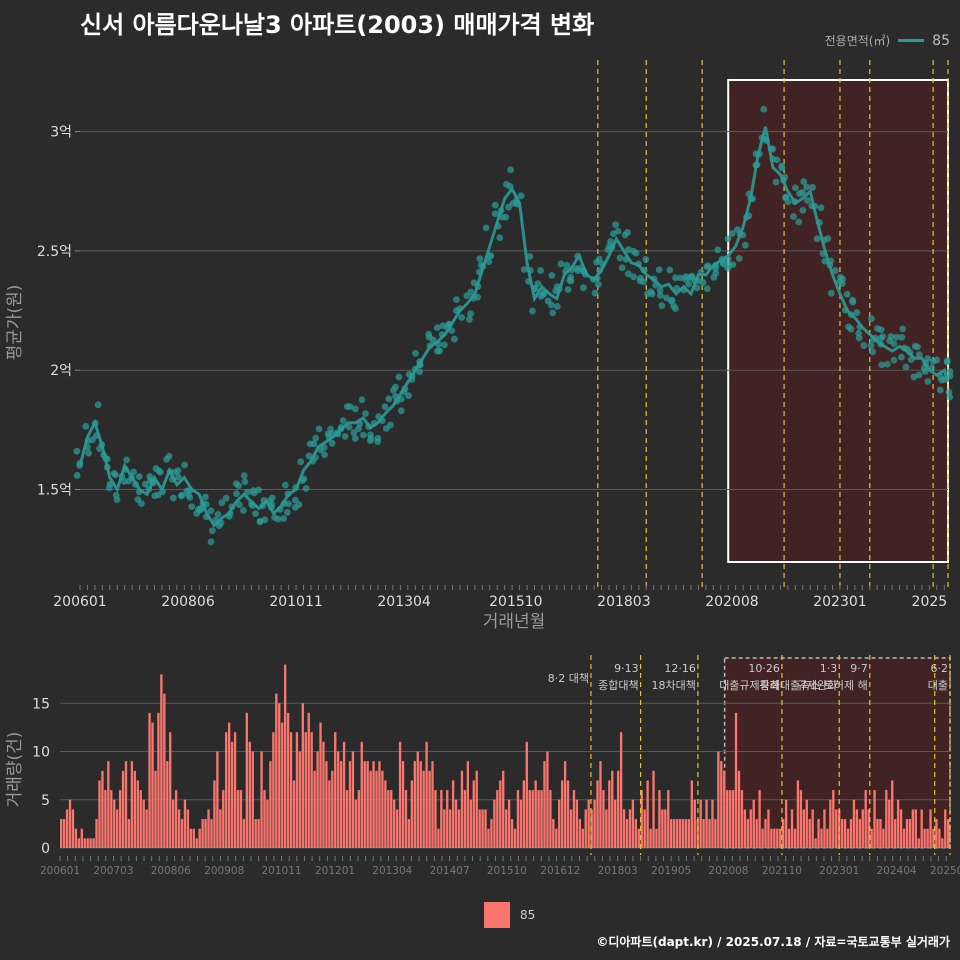  I want to click on legend-line-swatch, so click(911, 40).